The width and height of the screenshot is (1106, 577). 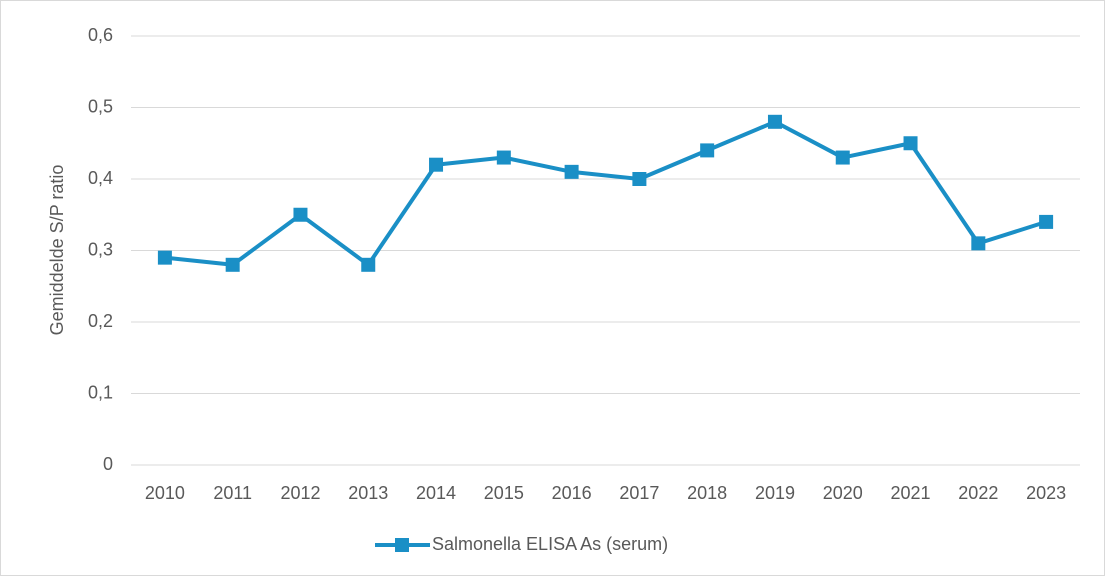 What do you see at coordinates (978, 493) in the screenshot?
I see `x-tick-label: 2022` at bounding box center [978, 493].